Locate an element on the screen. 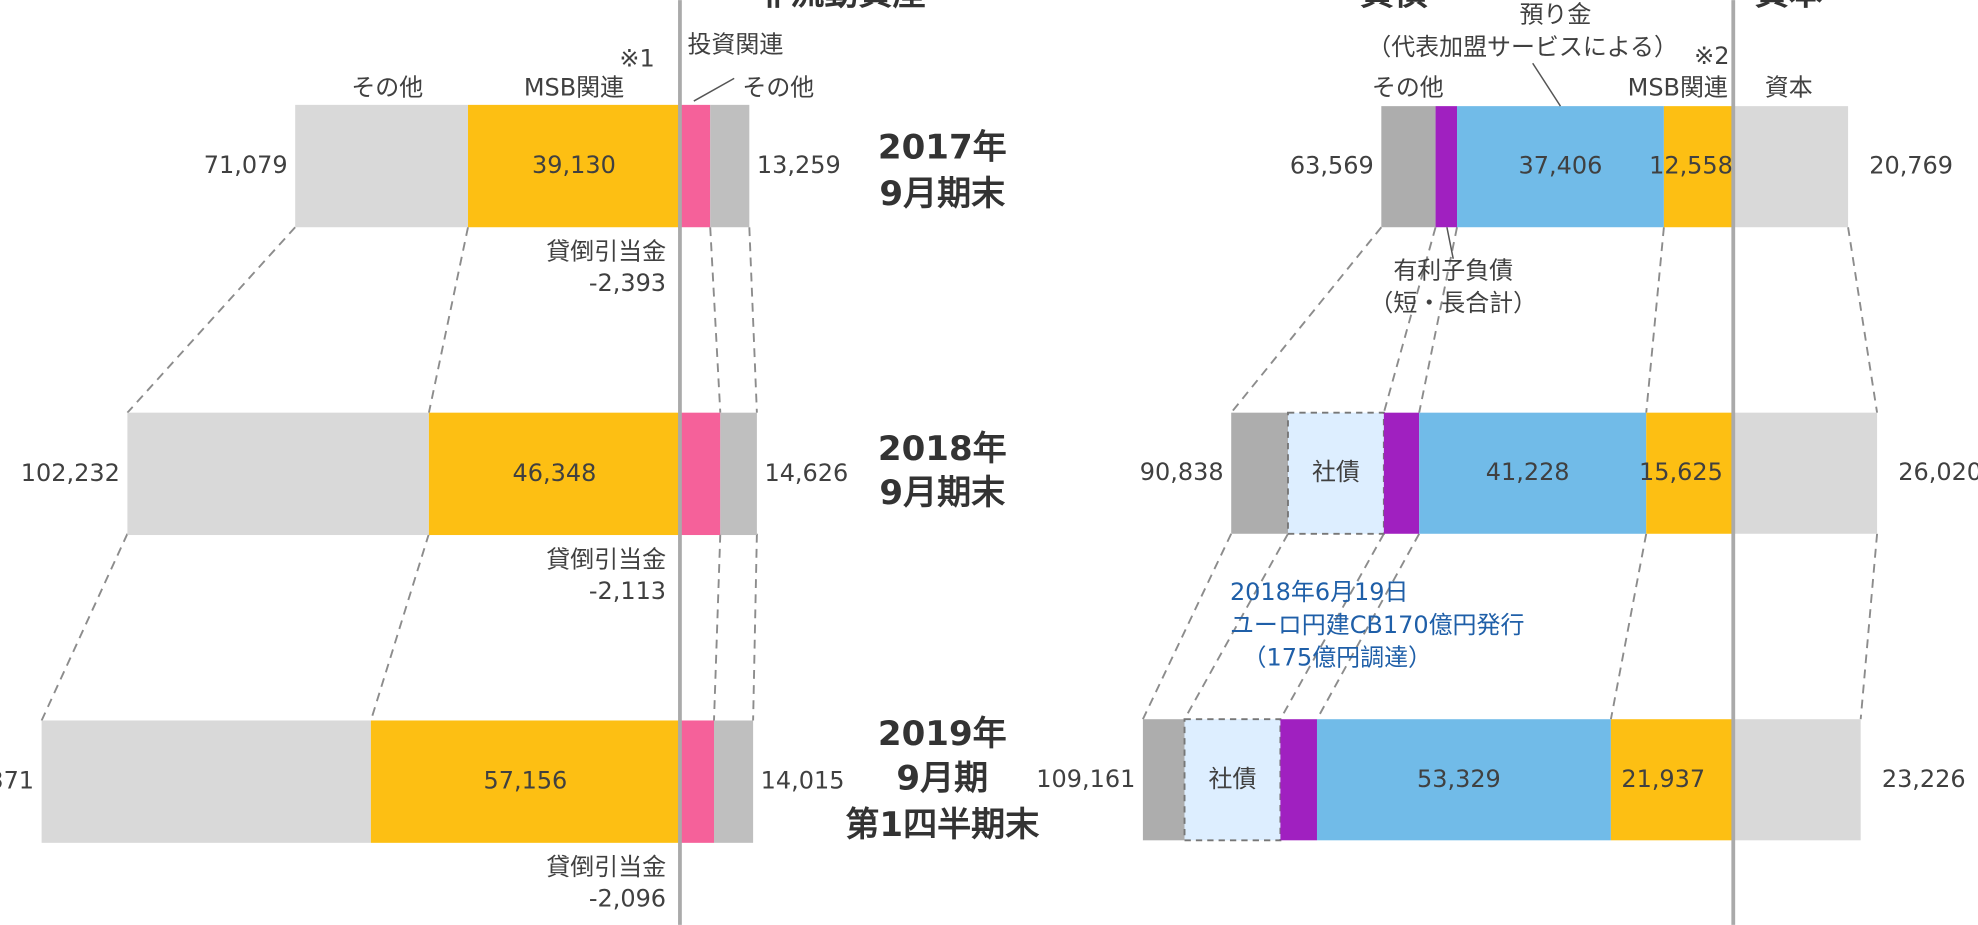 This screenshot has height=925, width=1978. period-label: 9月期 is located at coordinates (942, 778).